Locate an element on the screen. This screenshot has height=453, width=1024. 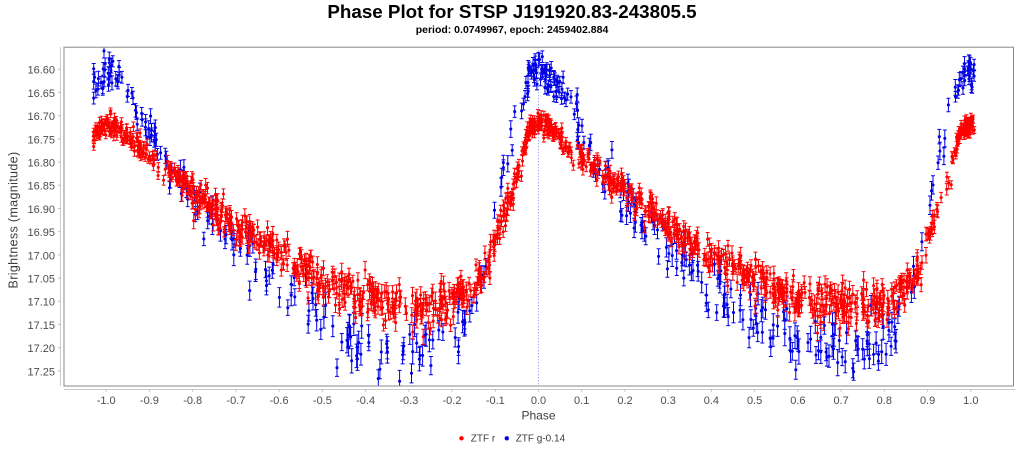
svg-text: 17.05 is located at coordinates (41, 280).